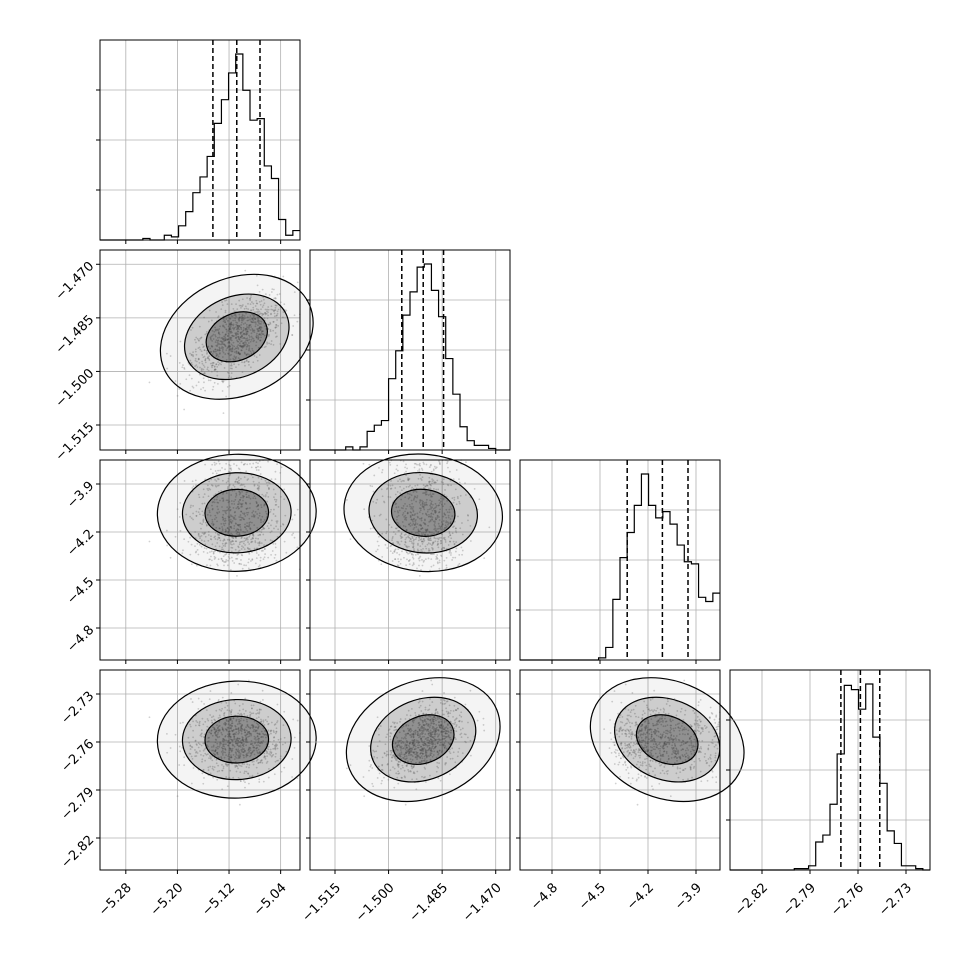 Image resolution: width=970 pixels, height=970 pixels. I want to click on y-tick-label: −1.500, so click(75, 388).